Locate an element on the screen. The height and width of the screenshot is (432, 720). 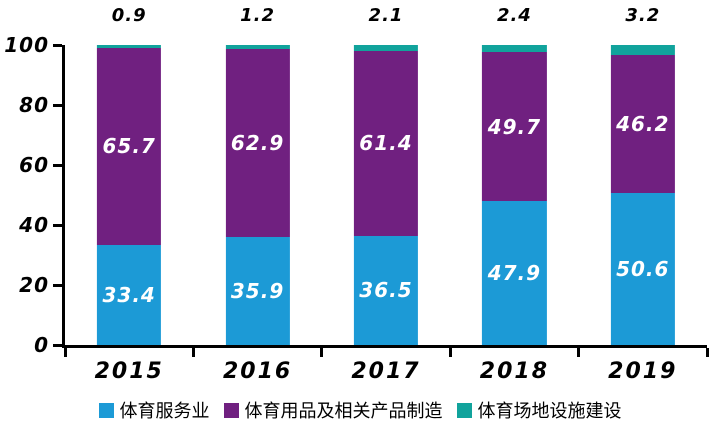
bar-top-value-label: 2.4 is located at coordinates (514, 15).